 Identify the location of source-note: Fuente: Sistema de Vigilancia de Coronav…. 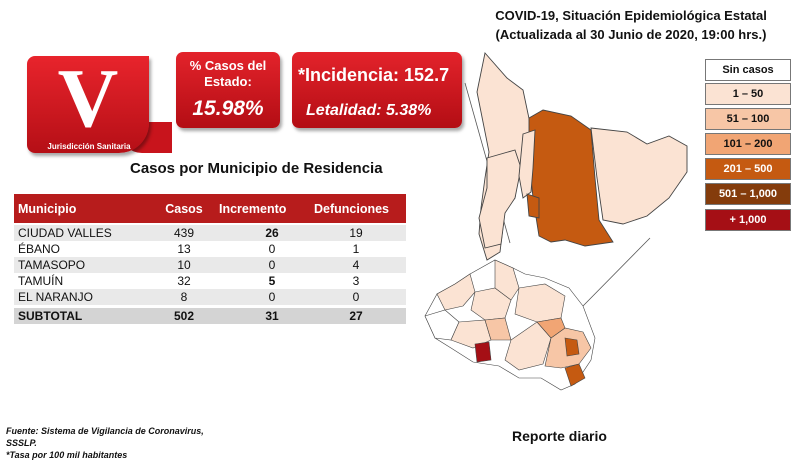
(105, 443).